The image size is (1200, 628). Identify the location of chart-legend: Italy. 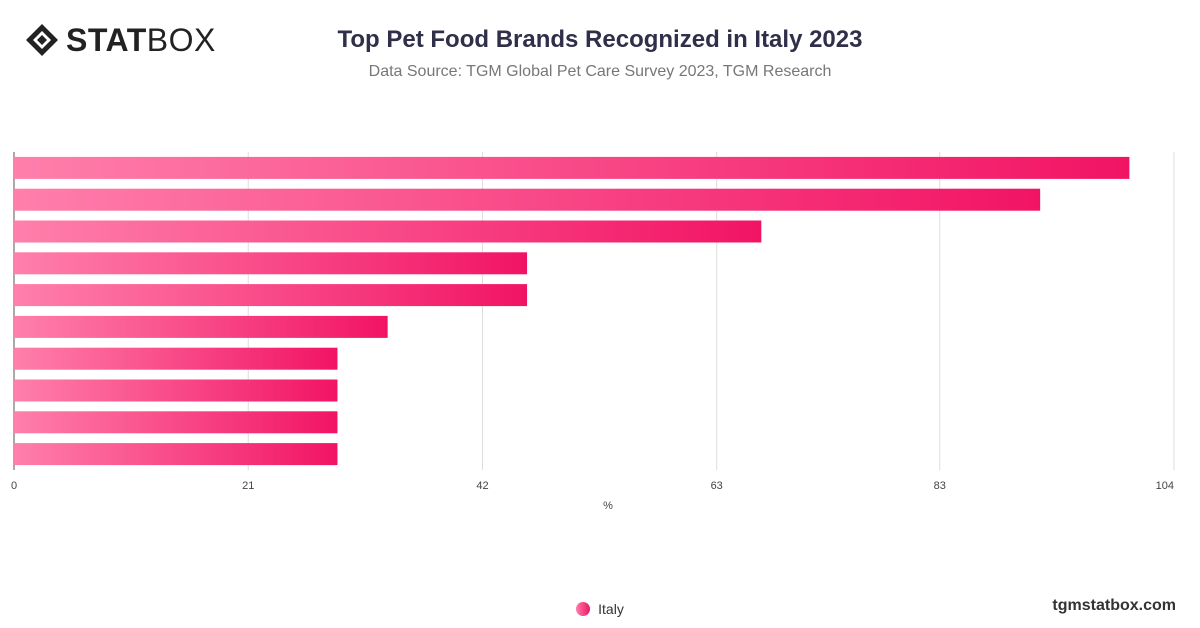
(600, 609).